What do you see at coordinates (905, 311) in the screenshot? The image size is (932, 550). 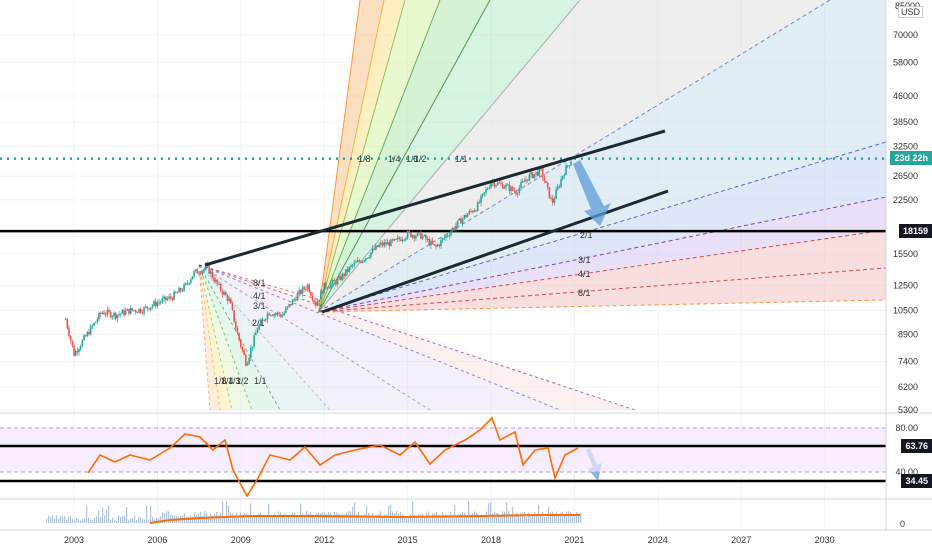 I see `price-tick-4: 10500` at bounding box center [905, 311].